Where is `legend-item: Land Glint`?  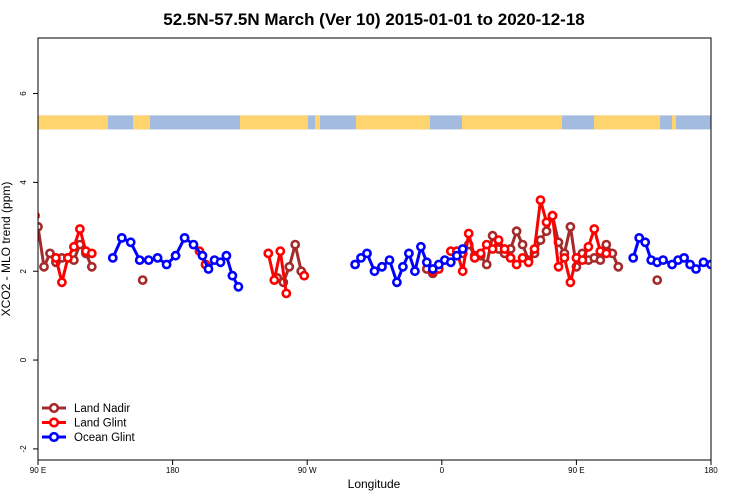
legend-item: Land Glint is located at coordinates (84, 423).